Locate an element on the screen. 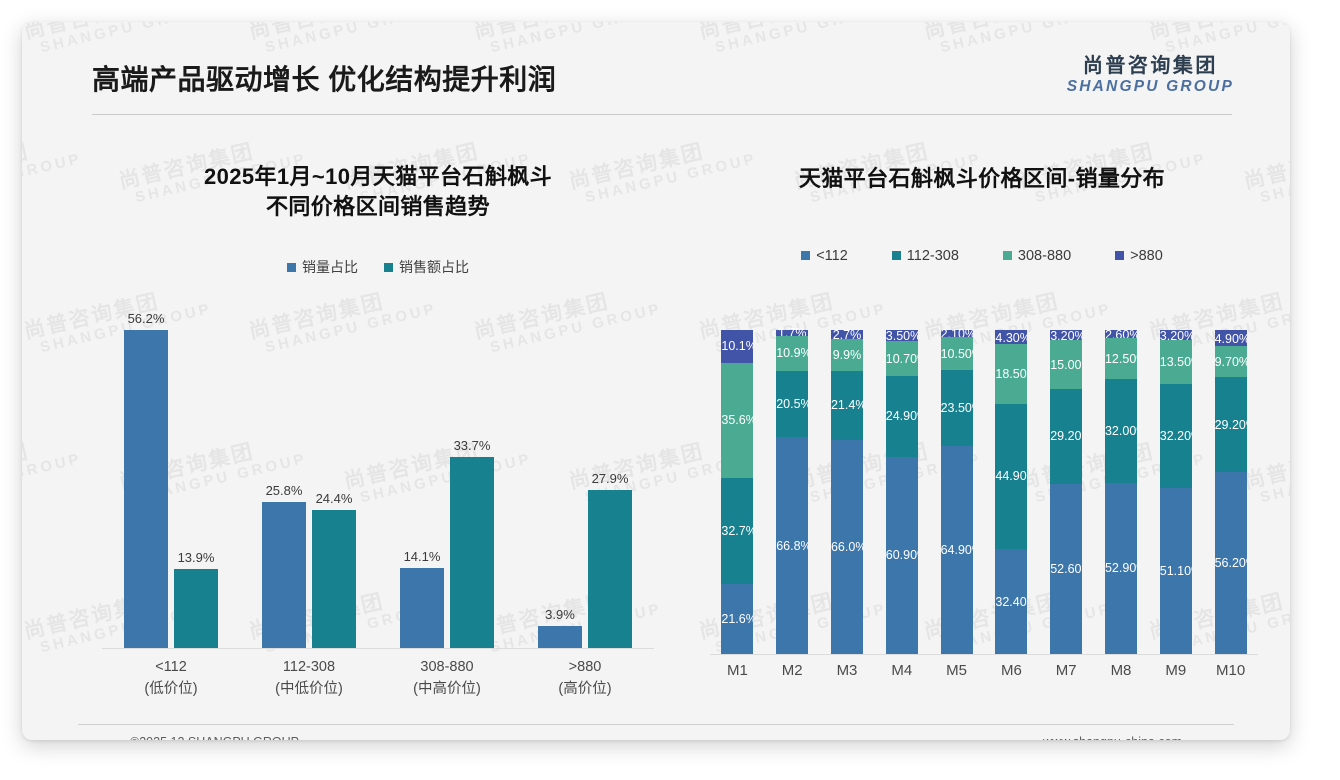  segment-value-label: 56.20% is located at coordinates (1230, 562).